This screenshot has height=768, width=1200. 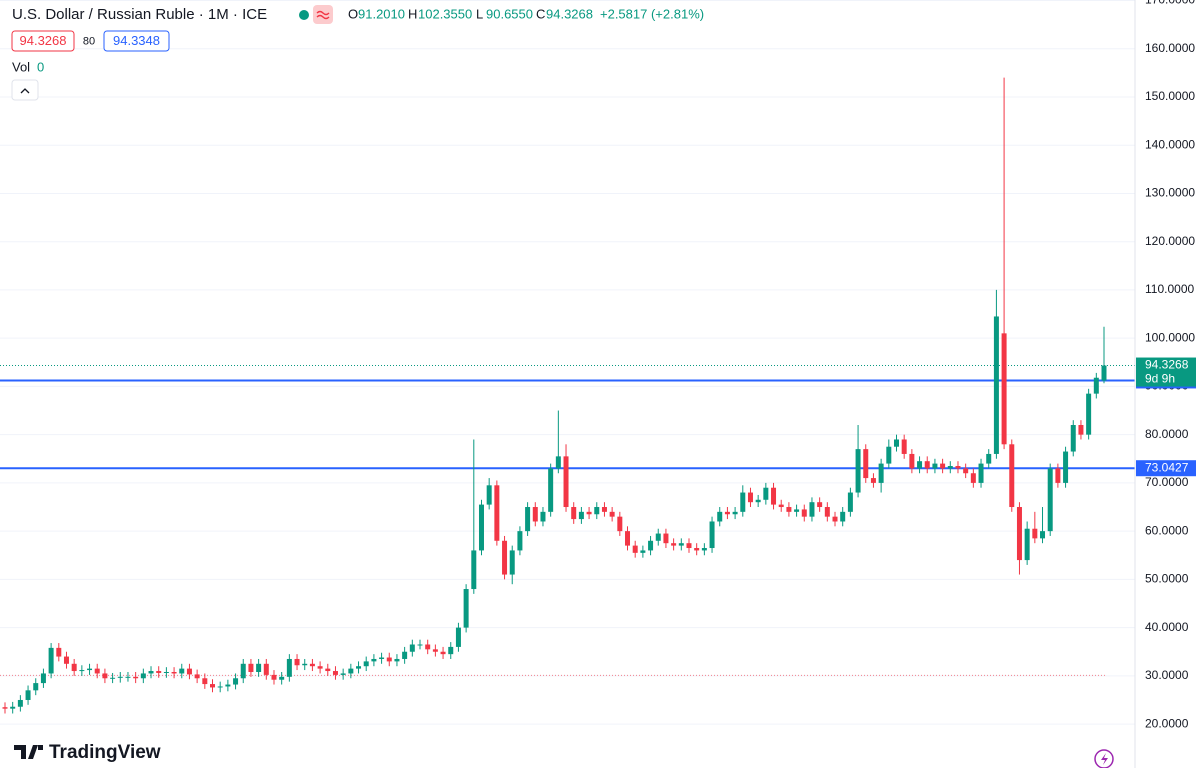 I want to click on spread: 80, so click(x=89, y=41).